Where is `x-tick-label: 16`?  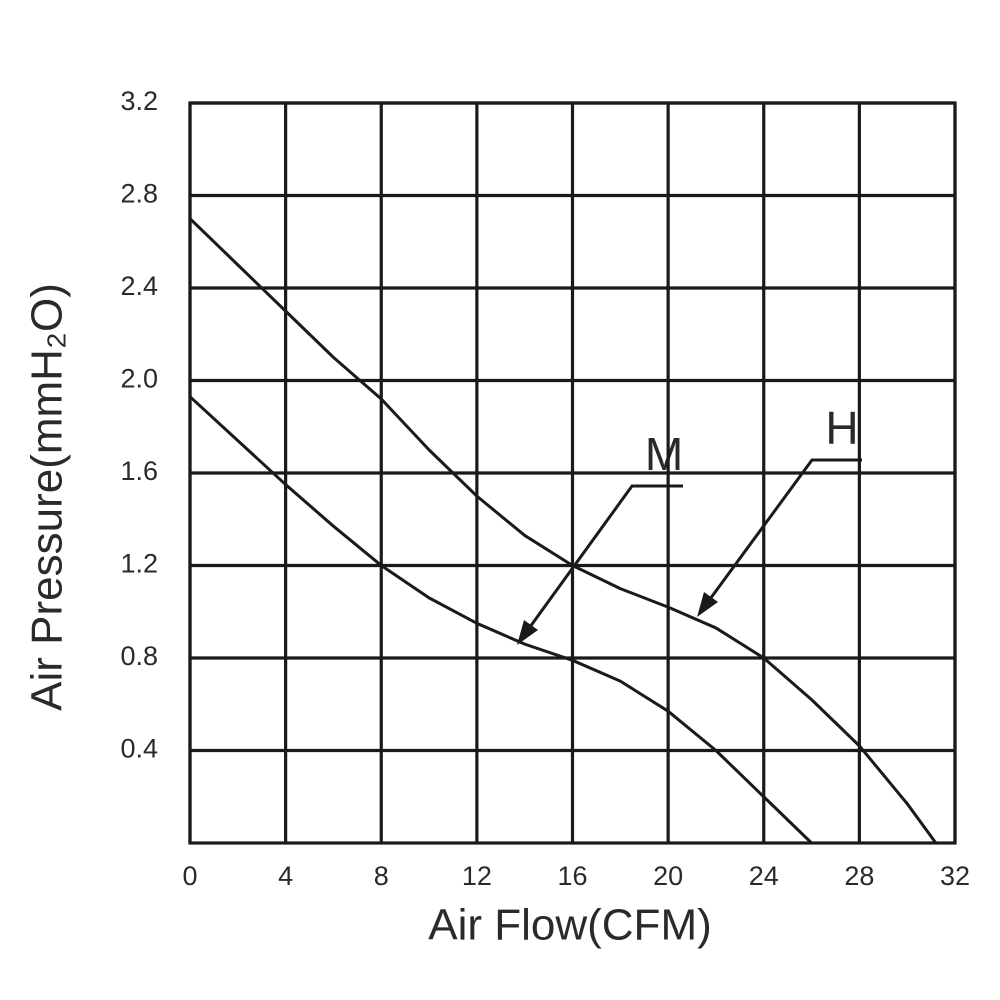
x-tick-label: 16 is located at coordinates (572, 876).